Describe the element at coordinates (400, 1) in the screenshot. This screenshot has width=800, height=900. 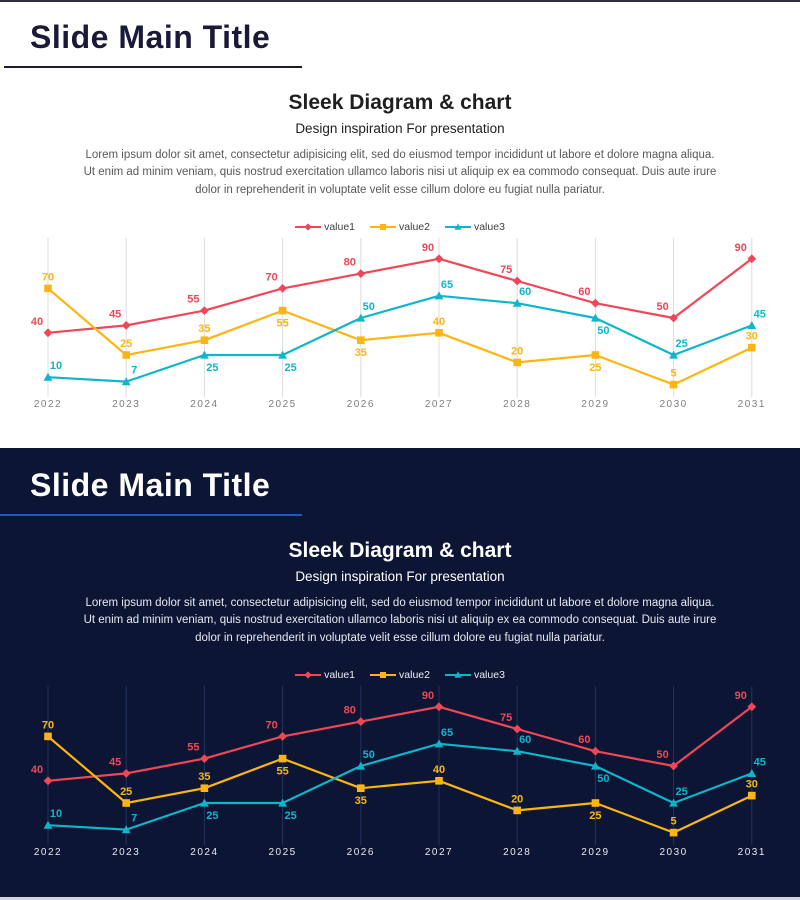
I see `top-border` at that location.